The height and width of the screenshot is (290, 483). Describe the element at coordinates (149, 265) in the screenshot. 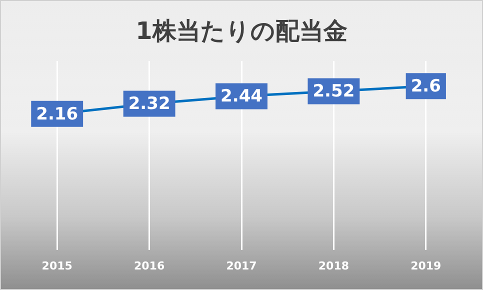

I see `x-tick-label: 2016` at that location.